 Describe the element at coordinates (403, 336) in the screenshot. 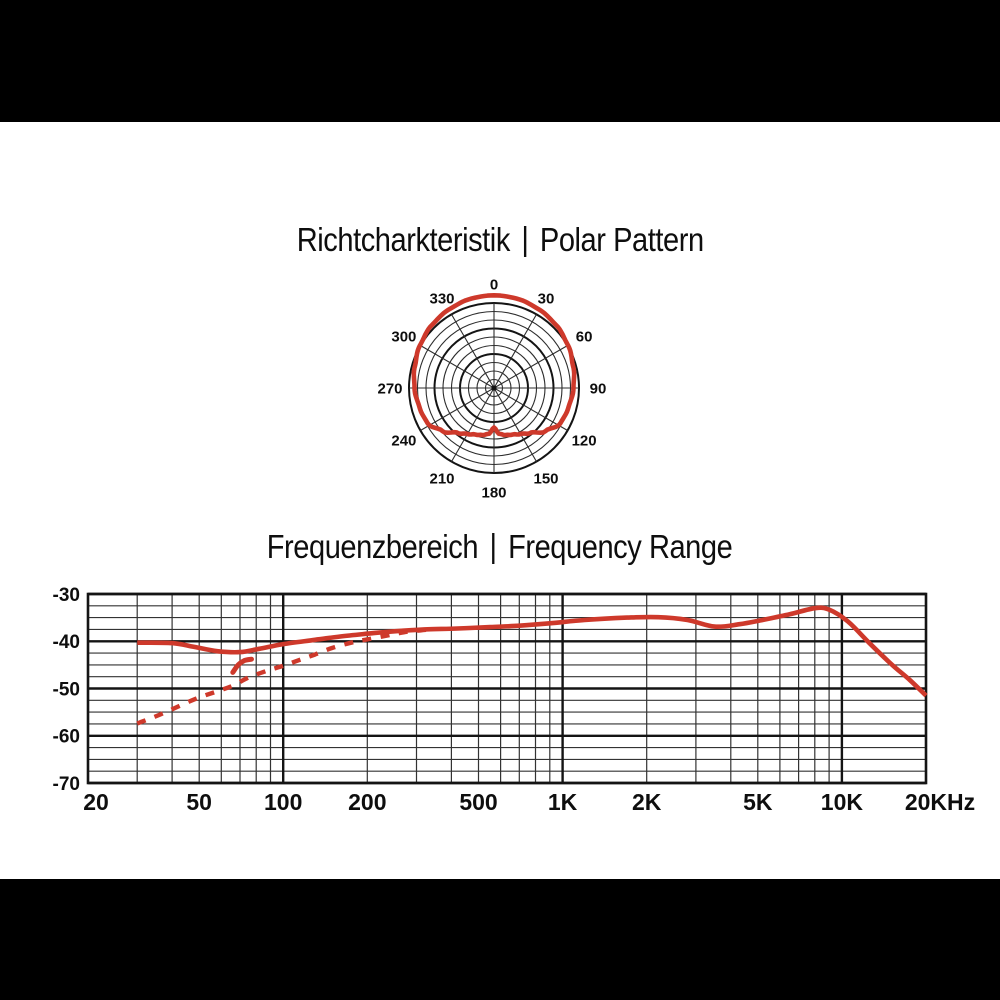

I see `polar-angle-label: 300` at that location.